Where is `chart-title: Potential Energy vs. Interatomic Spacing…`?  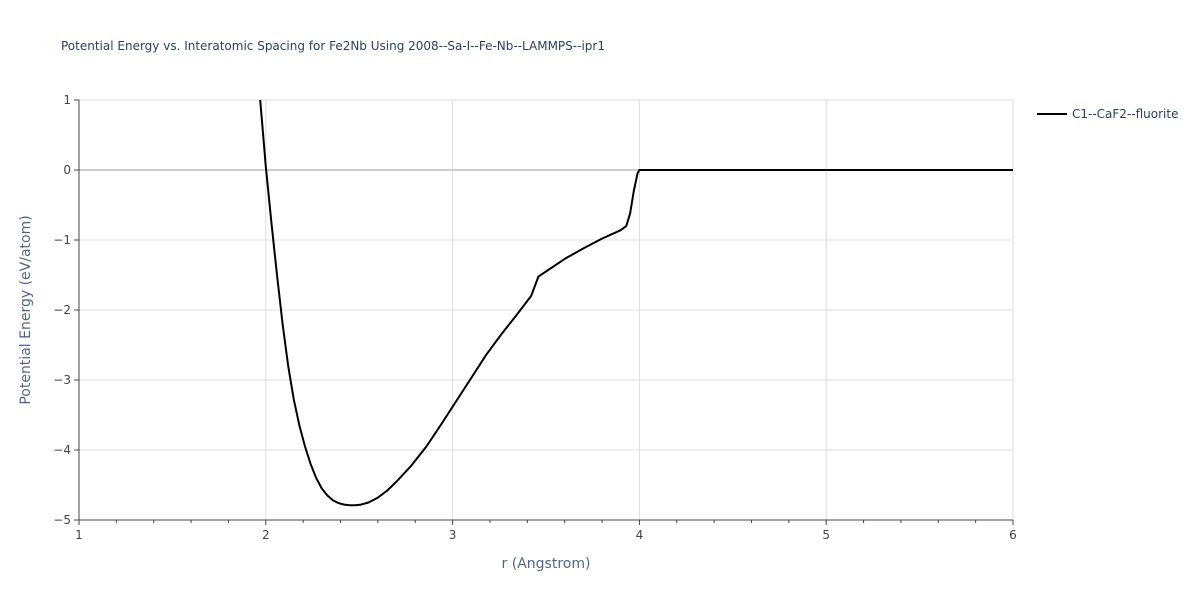
chart-title: Potential Energy vs. Interatomic Spacing… is located at coordinates (333, 46).